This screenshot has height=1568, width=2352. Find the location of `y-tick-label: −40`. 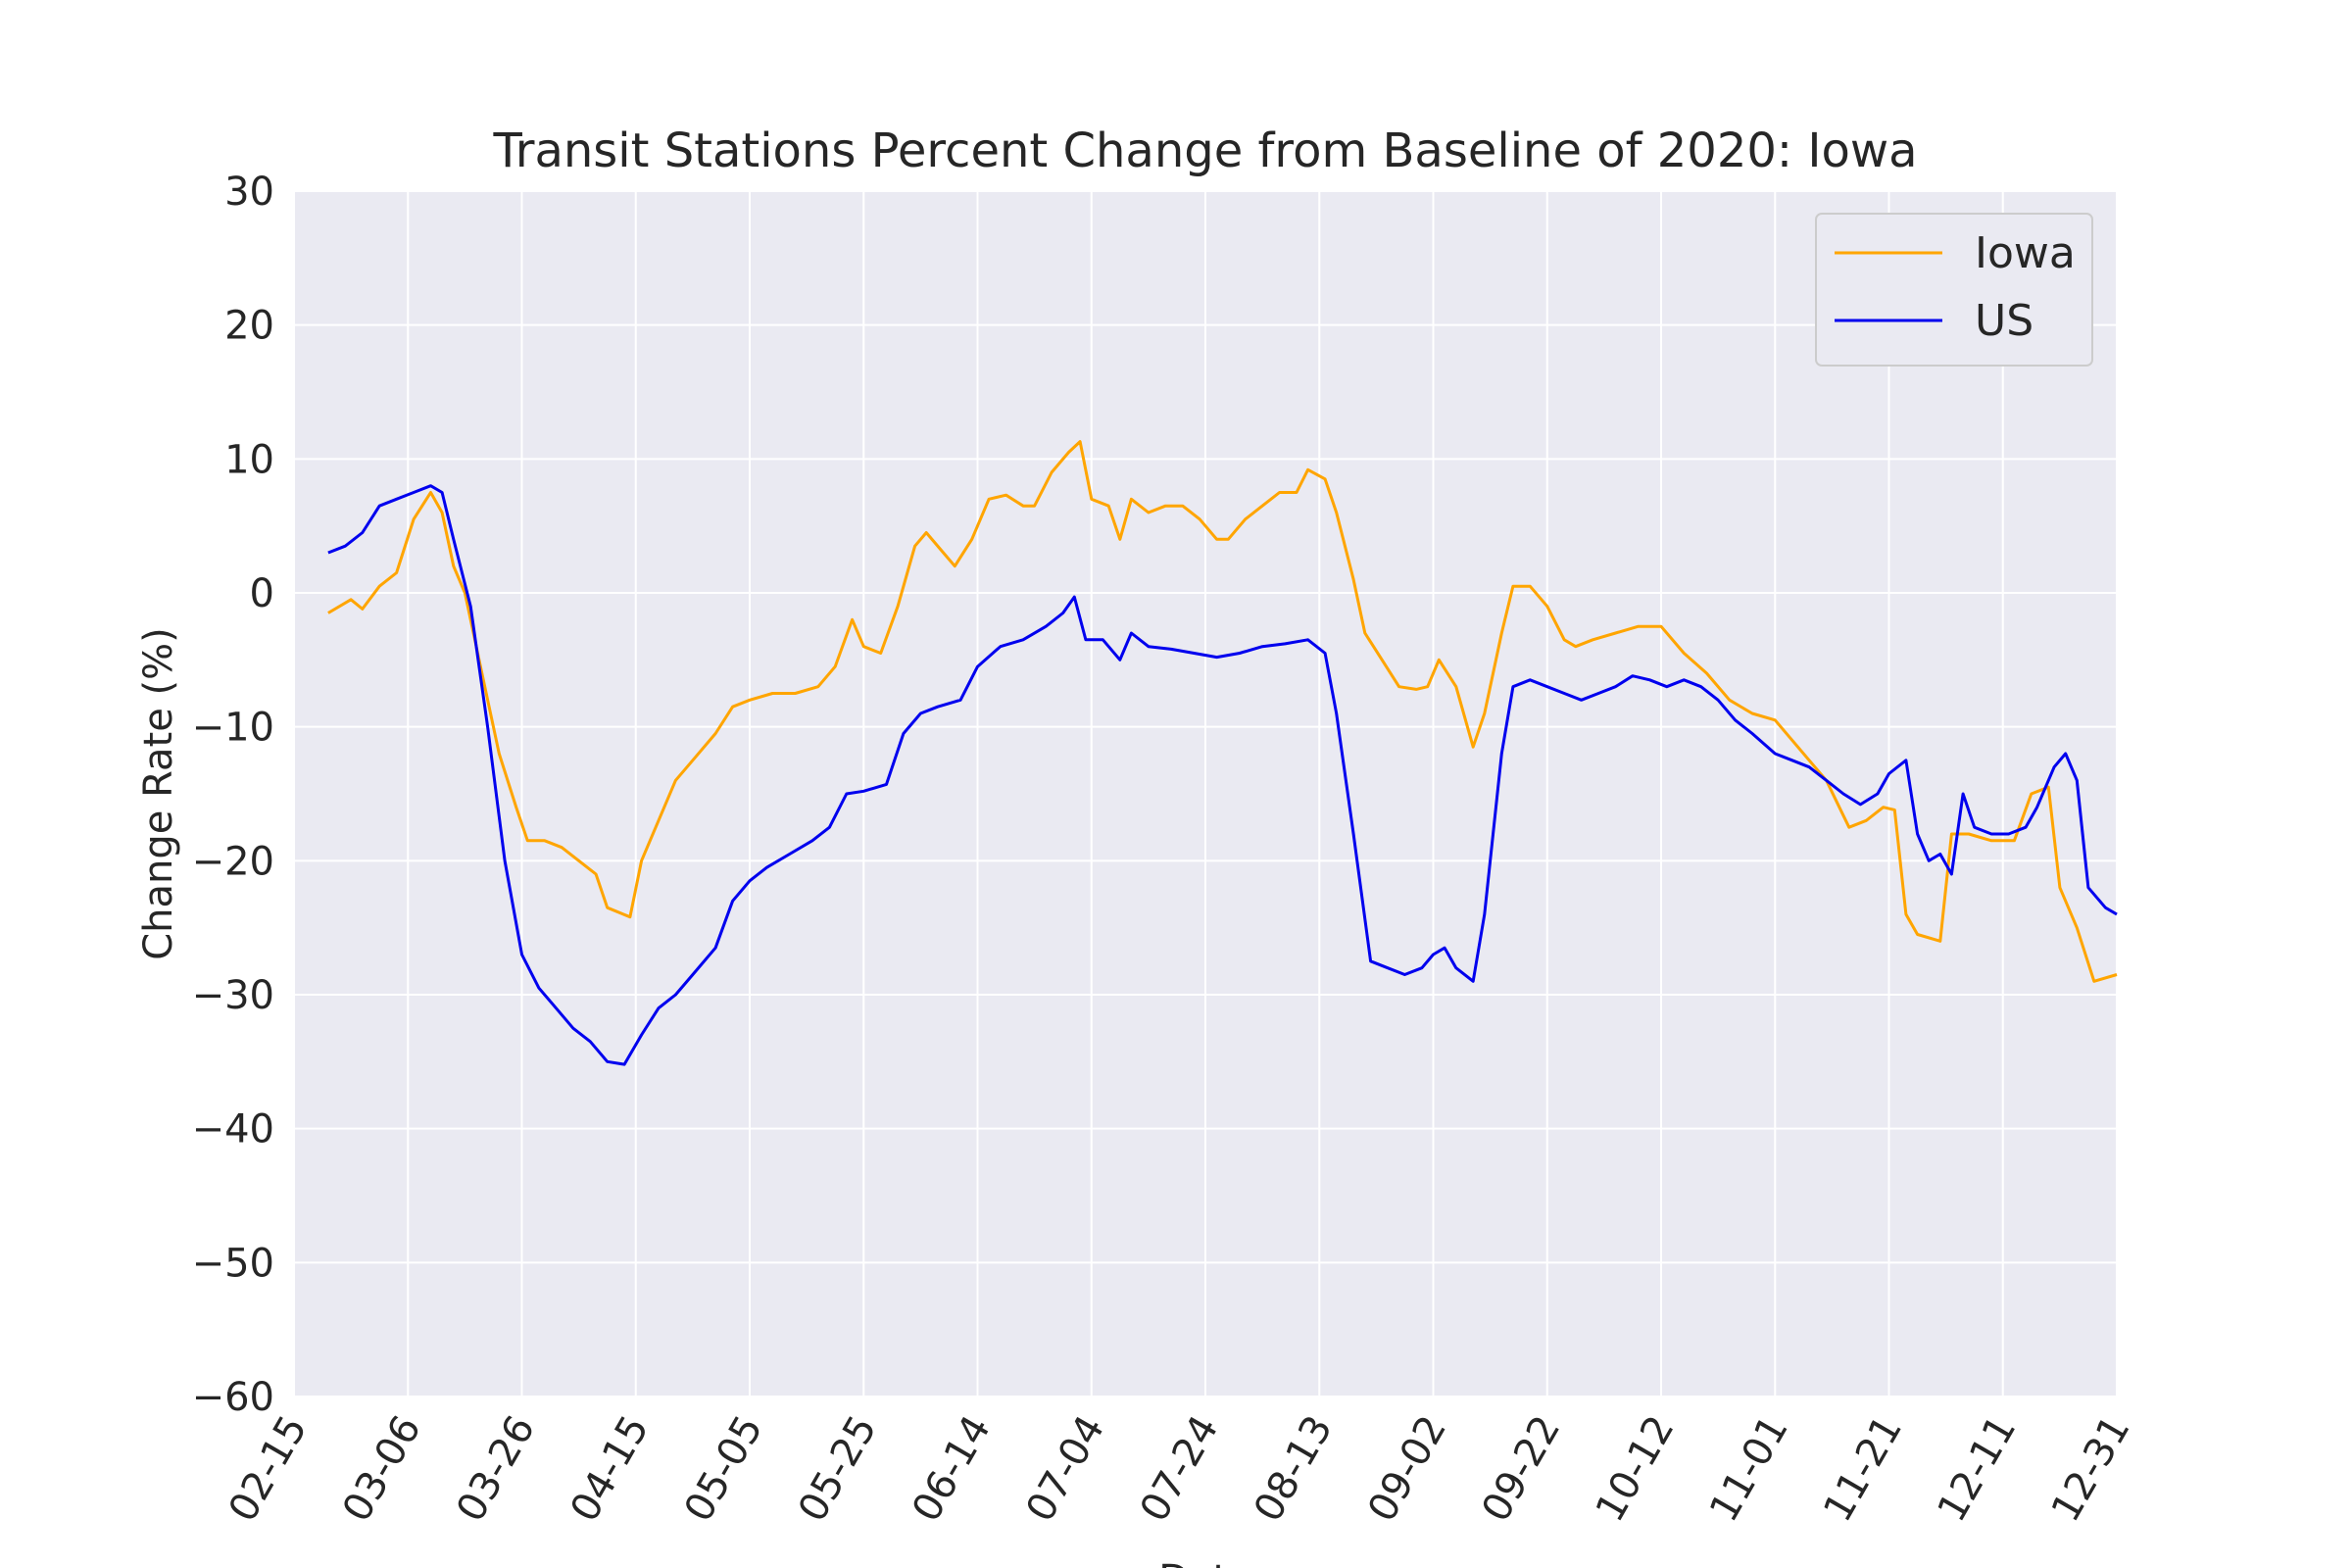

y-tick-label: −40 is located at coordinates (233, 1129).